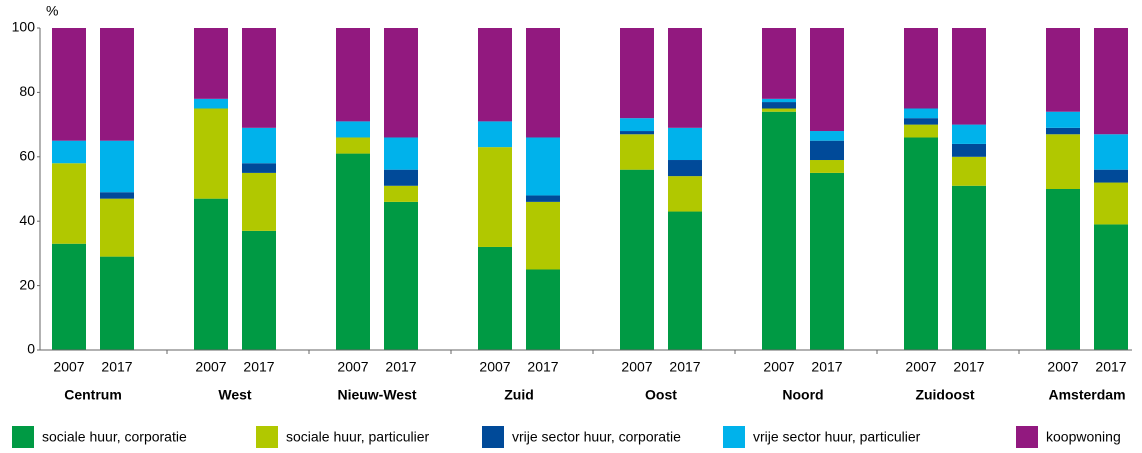 Image resolution: width=1142 pixels, height=453 pixels. Describe the element at coordinates (802, 395) in the screenshot. I see `group-label: Noord` at that location.